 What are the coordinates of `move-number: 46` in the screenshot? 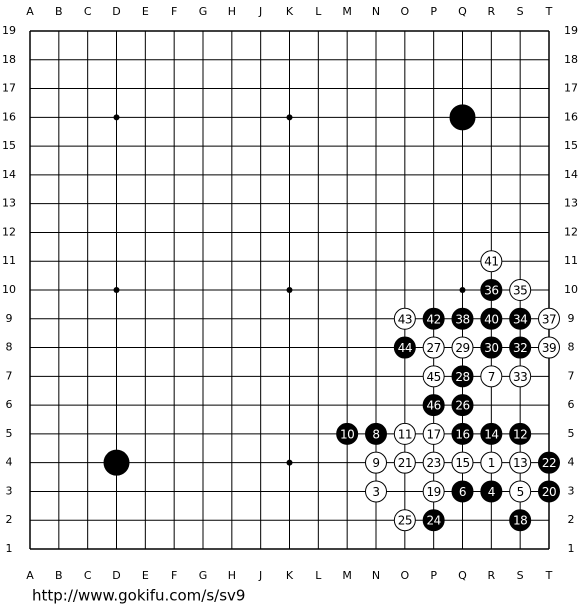 It's located at (434, 406).